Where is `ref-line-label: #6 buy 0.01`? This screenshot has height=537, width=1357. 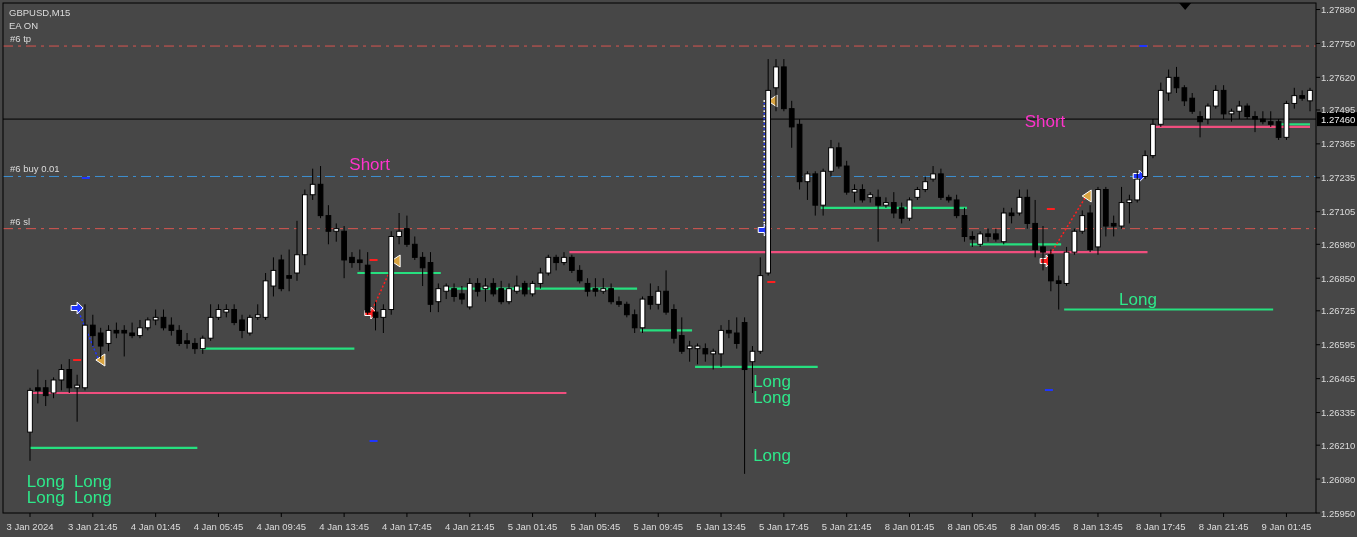
ref-line-label: #6 buy 0.01 is located at coordinates (35, 169).